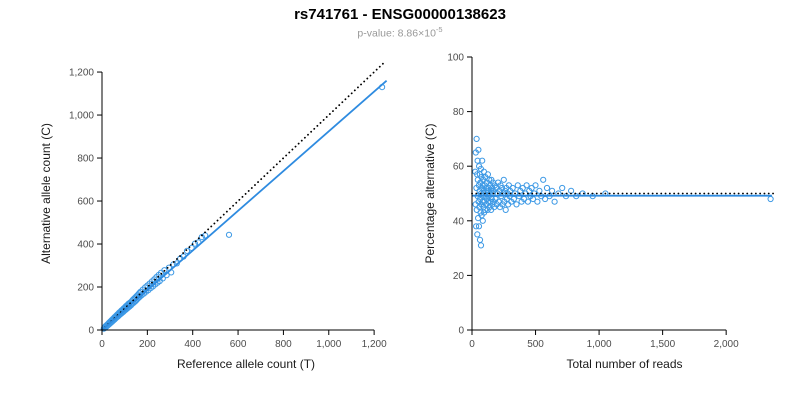 The width and height of the screenshot is (800, 400). Describe the element at coordinates (624, 364) in the screenshot. I see `x-axis-title: Total number of reads` at that location.